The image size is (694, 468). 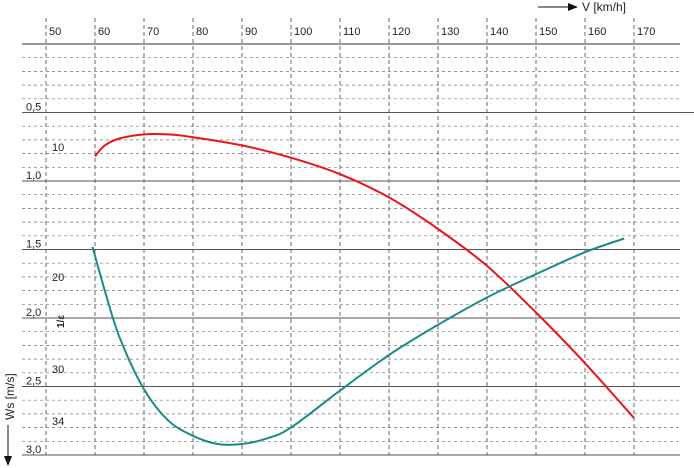 What do you see at coordinates (8, 461) in the screenshot?
I see `y-axis-arrow-head` at bounding box center [8, 461].